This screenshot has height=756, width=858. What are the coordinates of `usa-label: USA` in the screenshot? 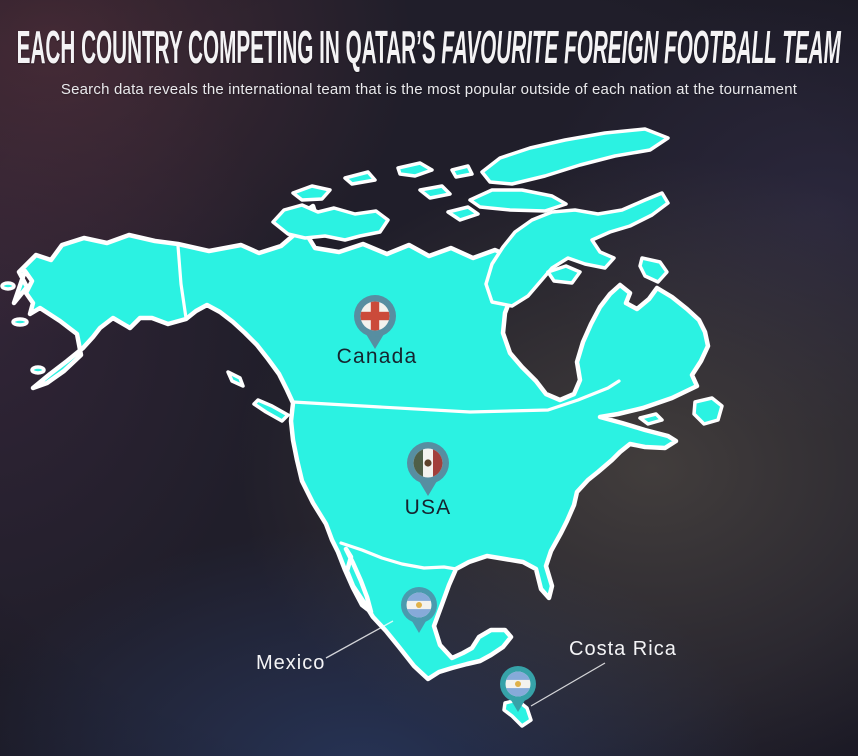 It's located at (428, 507).